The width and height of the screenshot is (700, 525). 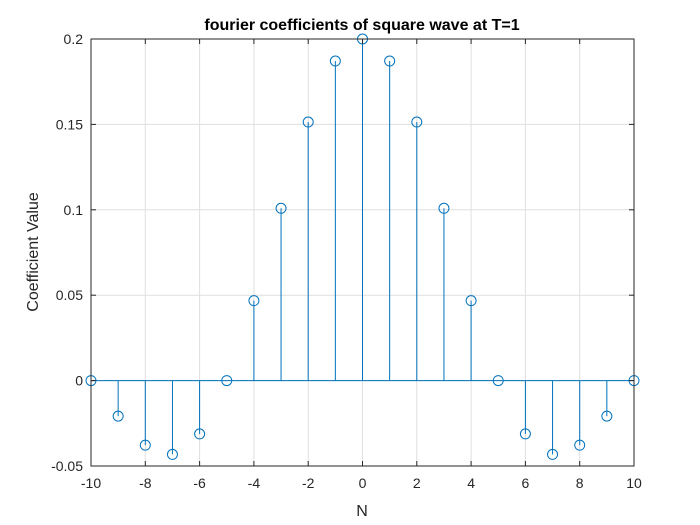 What do you see at coordinates (67, 466) in the screenshot?
I see `y-tick-label: -0.05` at bounding box center [67, 466].